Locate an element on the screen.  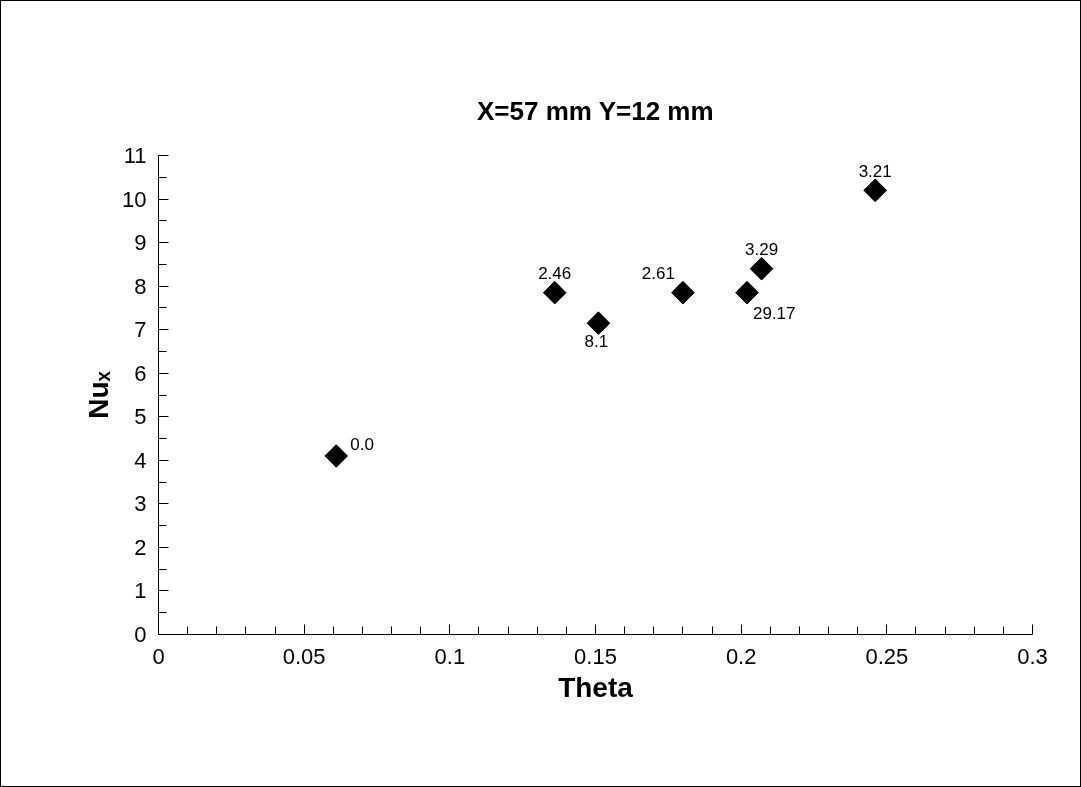
y-axis-title: Nuₓ is located at coordinates (99, 394).